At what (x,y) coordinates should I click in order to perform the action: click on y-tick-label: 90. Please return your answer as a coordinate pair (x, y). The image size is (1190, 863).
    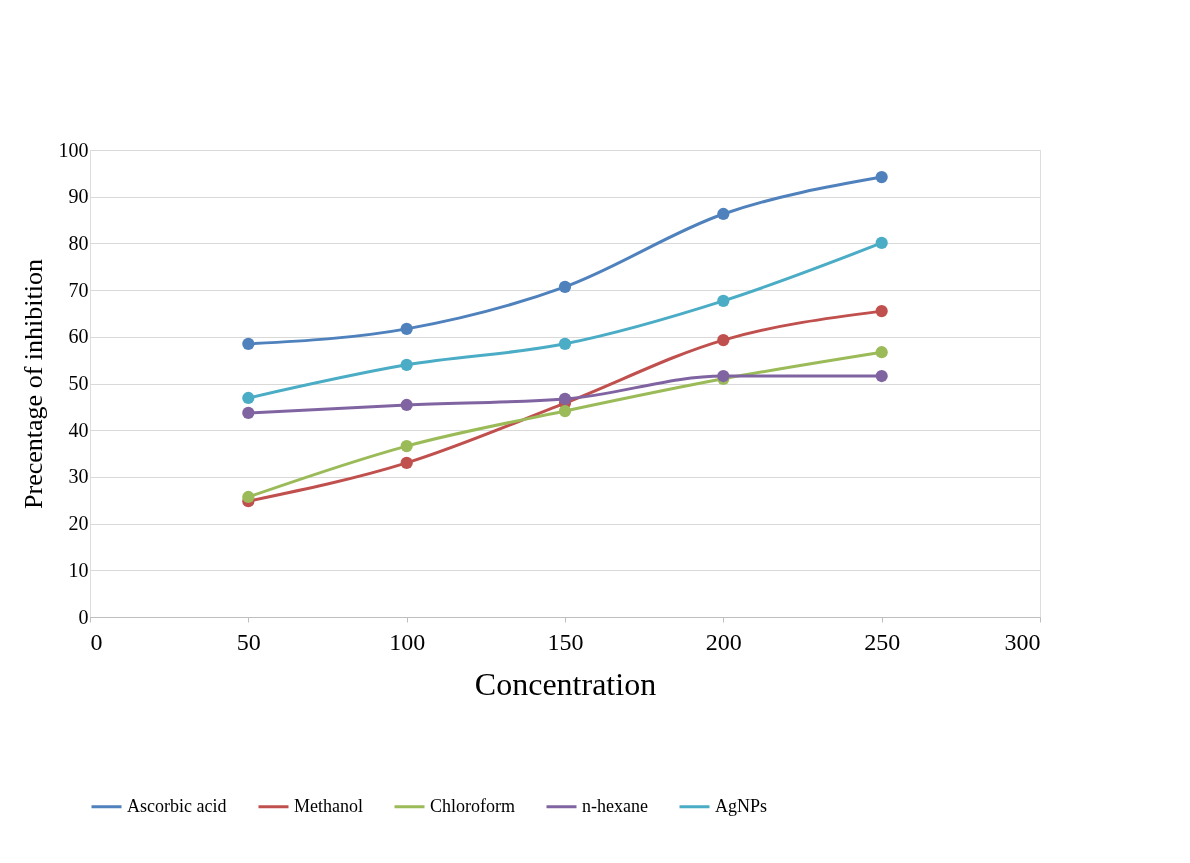
    Looking at the image, I should click on (78, 196).